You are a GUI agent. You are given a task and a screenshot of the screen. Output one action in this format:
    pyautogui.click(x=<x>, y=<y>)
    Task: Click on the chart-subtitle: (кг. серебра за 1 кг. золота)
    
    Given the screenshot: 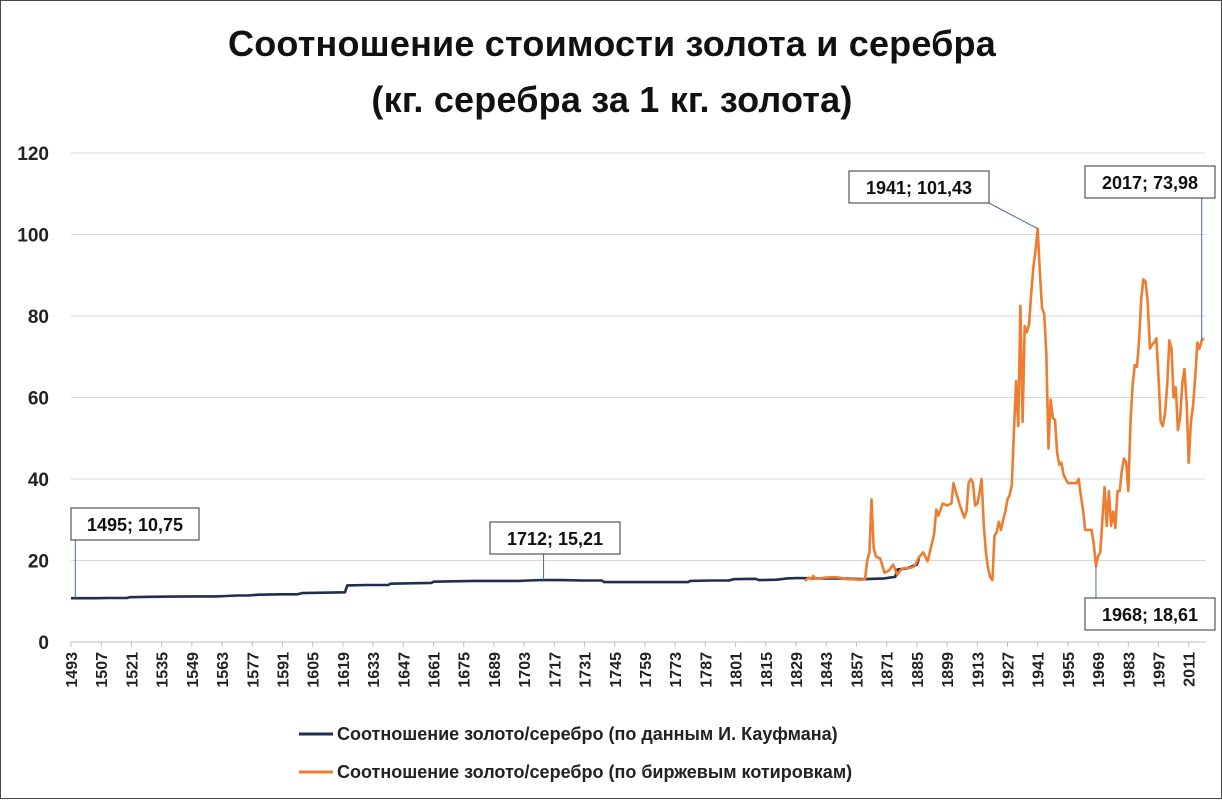 What is the action you would take?
    pyautogui.click(x=612, y=99)
    